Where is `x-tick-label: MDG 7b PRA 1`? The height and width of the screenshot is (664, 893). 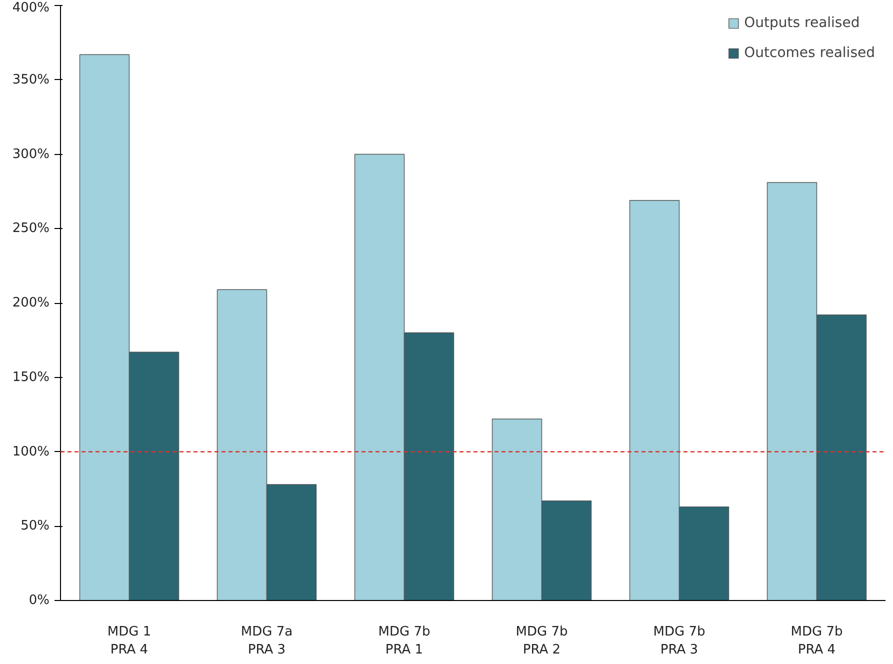 x-tick-label: MDG 7b PRA 1 is located at coordinates (404, 641).